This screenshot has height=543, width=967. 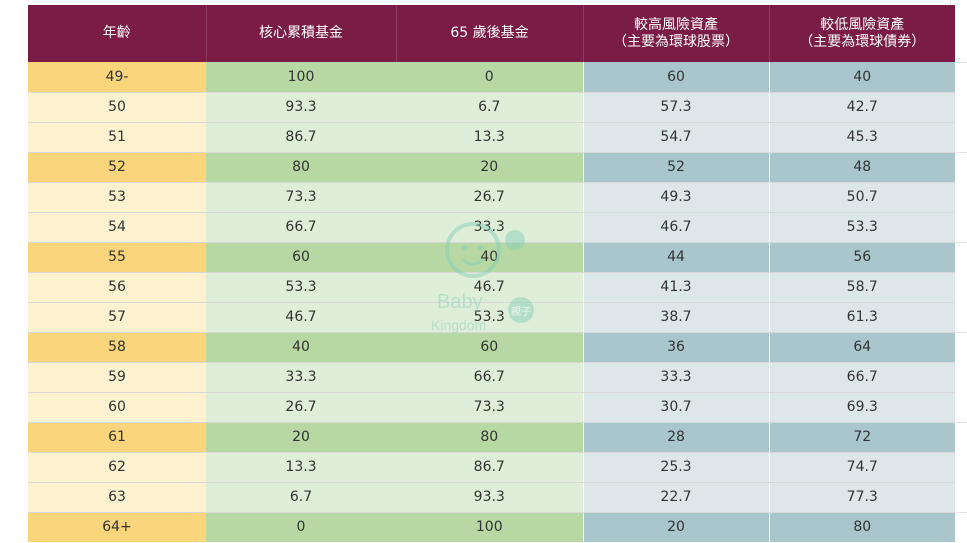 I want to click on cell-core: 46.7, so click(x=301, y=317).